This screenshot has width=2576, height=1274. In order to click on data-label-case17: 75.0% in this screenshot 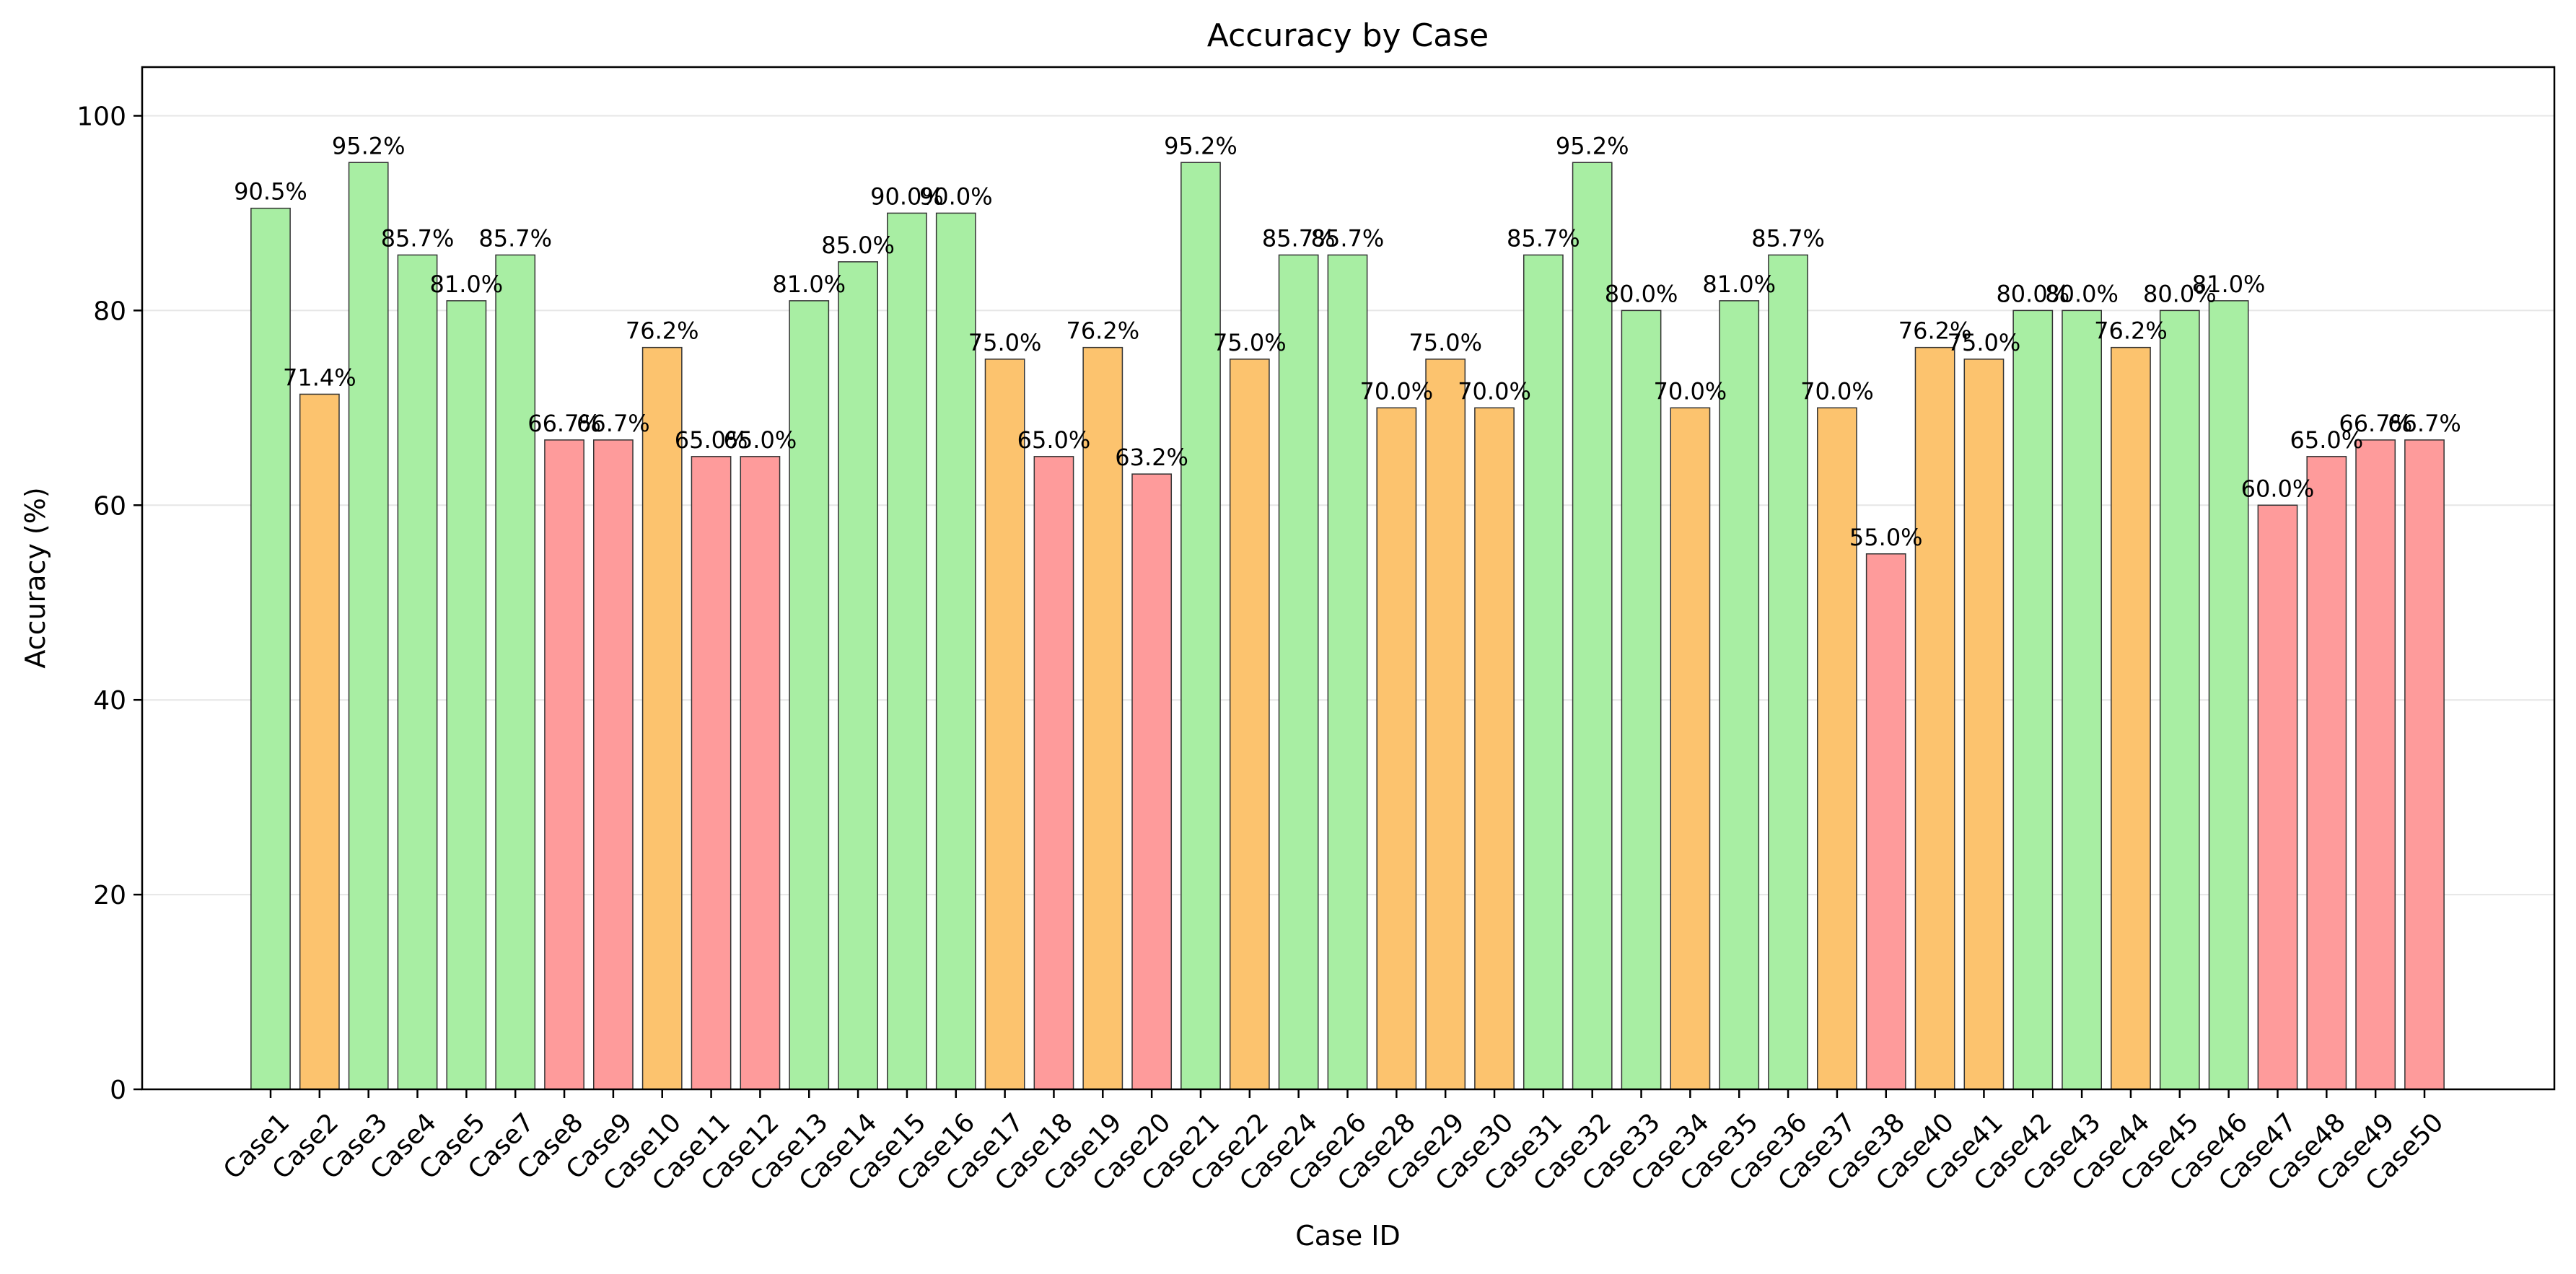, I will do `click(1005, 343)`.